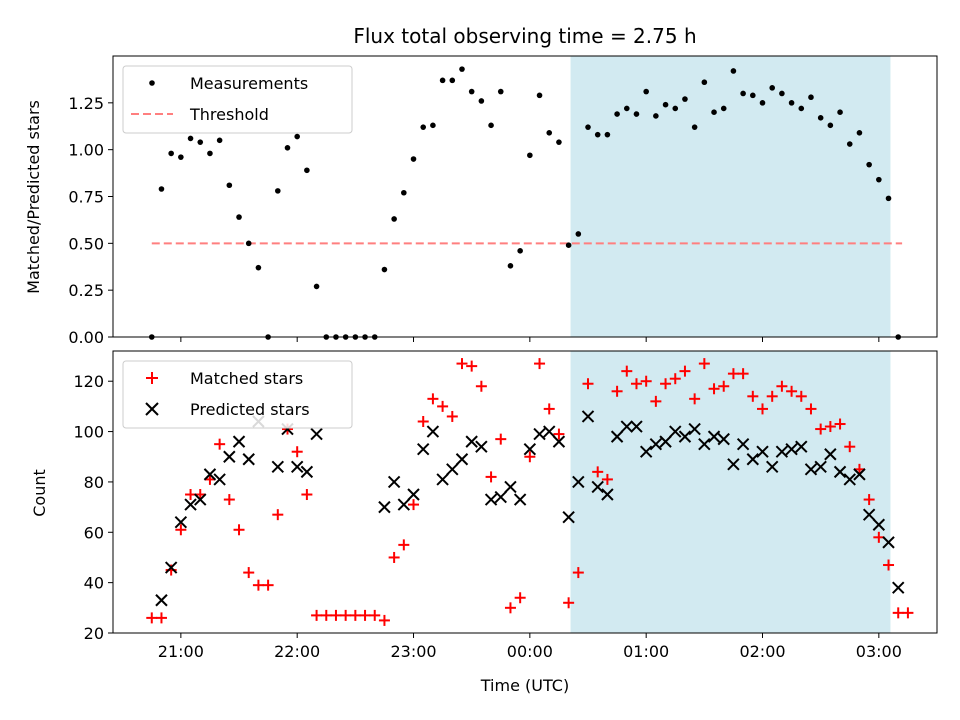 This screenshot has height=720, width=960. What do you see at coordinates (88, 432) in the screenshot?
I see `bottom-y-tick-label: 100` at bounding box center [88, 432].